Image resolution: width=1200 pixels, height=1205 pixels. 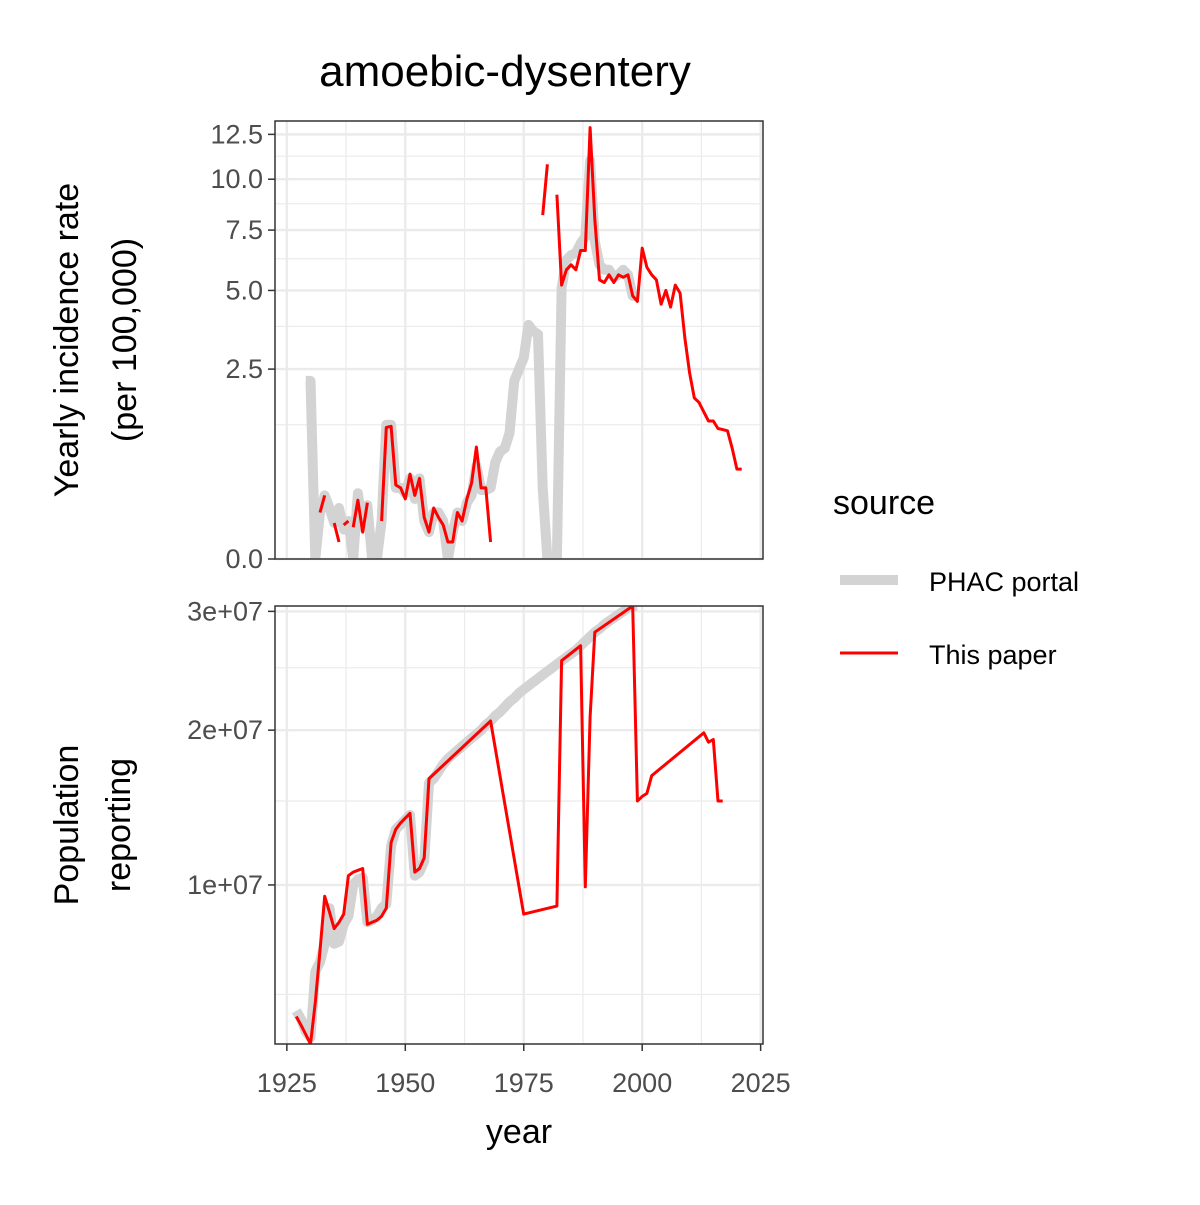 I want to click on x-axis-title: year, so click(x=519, y=1132).